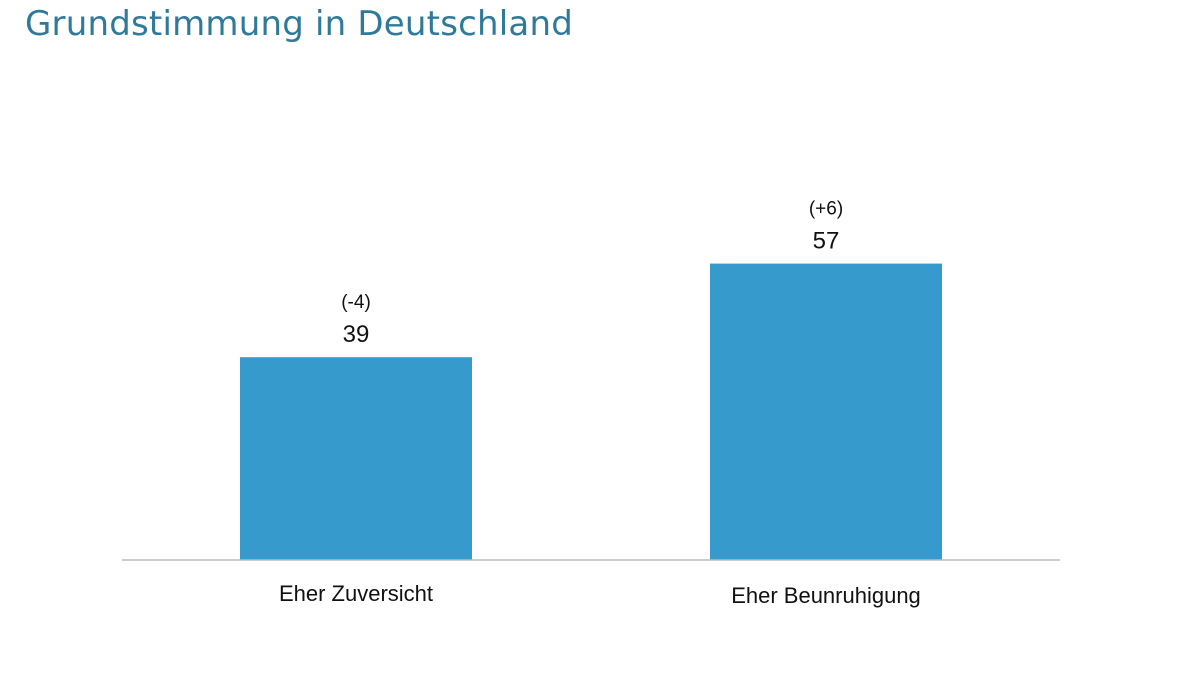 This screenshot has width=1200, height=675. What do you see at coordinates (356, 334) in the screenshot?
I see `bar-value-label-1: 39` at bounding box center [356, 334].